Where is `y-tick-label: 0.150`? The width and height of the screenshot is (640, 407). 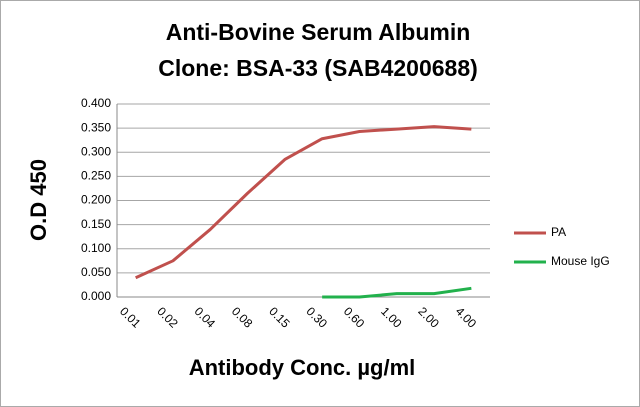 y-tick-label: 0.150 is located at coordinates (96, 224).